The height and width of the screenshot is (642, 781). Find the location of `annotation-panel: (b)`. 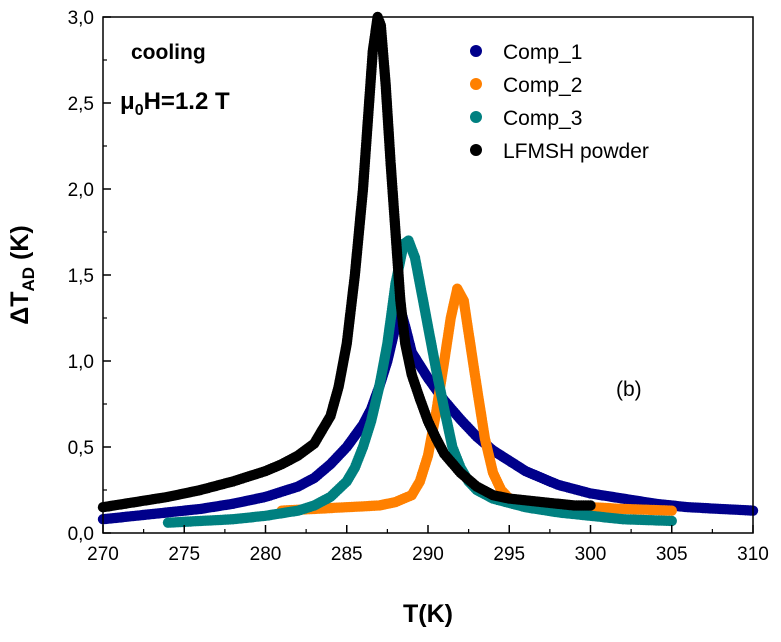

annotation-panel: (b) is located at coordinates (629, 389).